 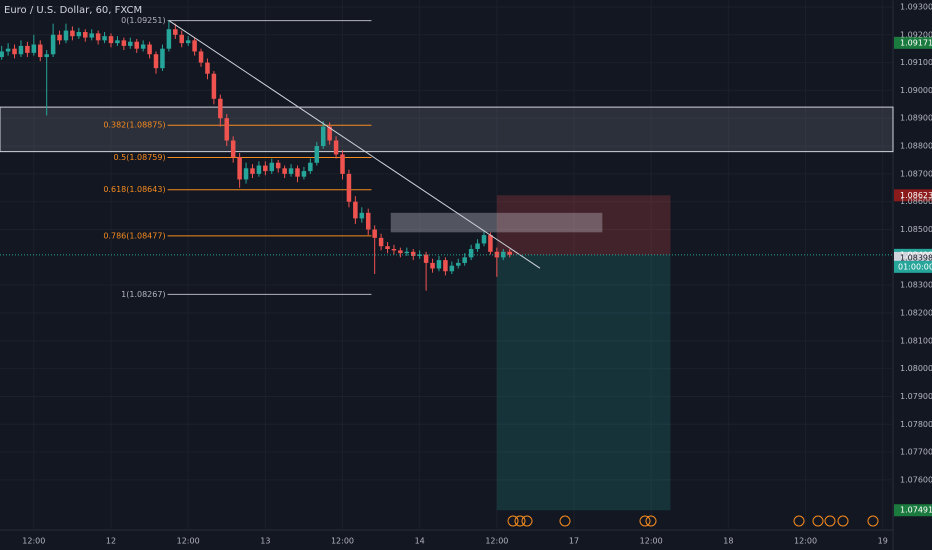 What do you see at coordinates (916, 254) in the screenshot?
I see `price-label: 1.08409` at bounding box center [916, 254].